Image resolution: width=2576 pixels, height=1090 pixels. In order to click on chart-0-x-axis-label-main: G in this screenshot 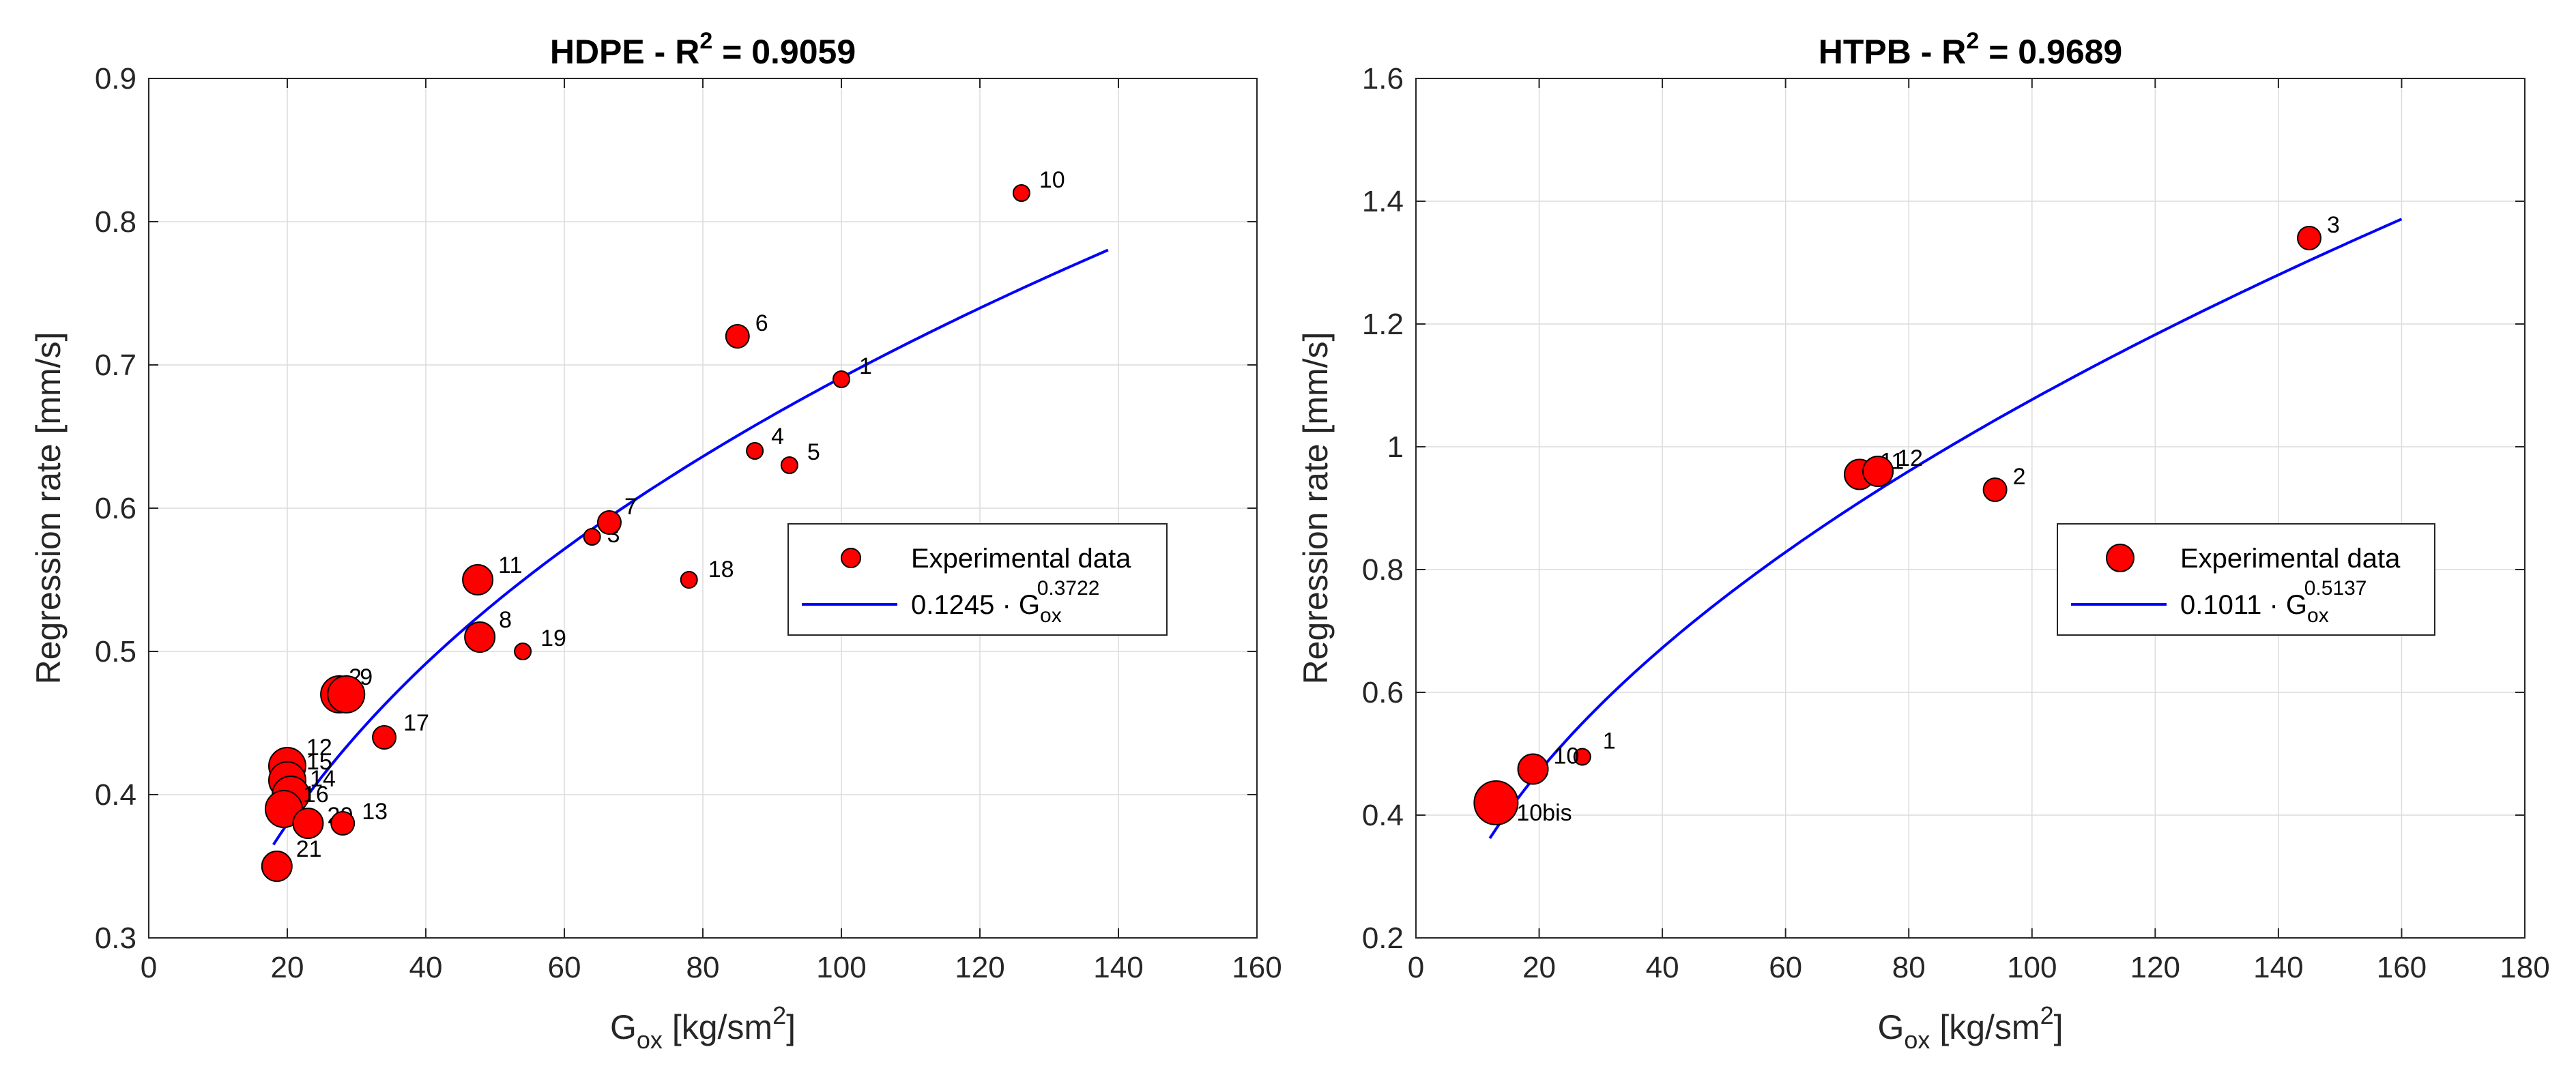, I will do `click(623, 1027)`.